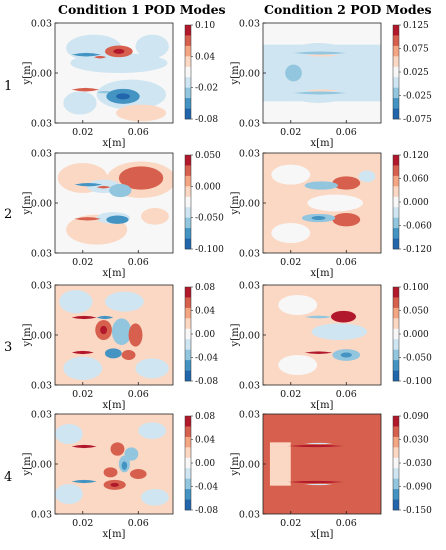 This screenshot has width=446, height=550. What do you see at coordinates (417, 488) in the screenshot?
I see `colorbar-tick-label: -0.090` at bounding box center [417, 488].